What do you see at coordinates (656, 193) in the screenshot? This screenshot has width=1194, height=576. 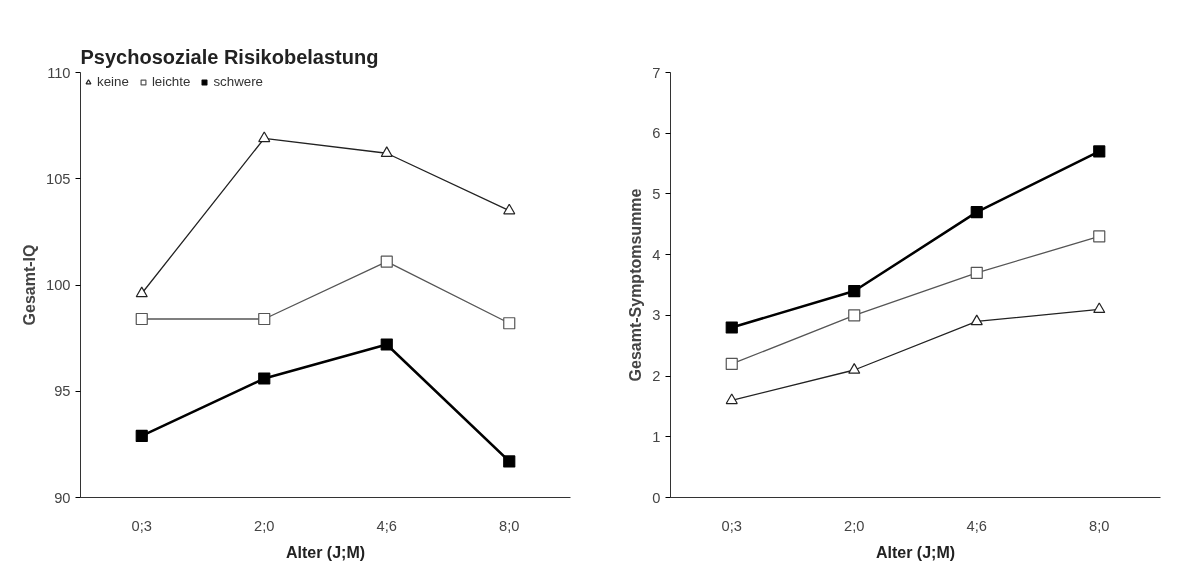 I see `y-tick-label: 5` at bounding box center [656, 193].